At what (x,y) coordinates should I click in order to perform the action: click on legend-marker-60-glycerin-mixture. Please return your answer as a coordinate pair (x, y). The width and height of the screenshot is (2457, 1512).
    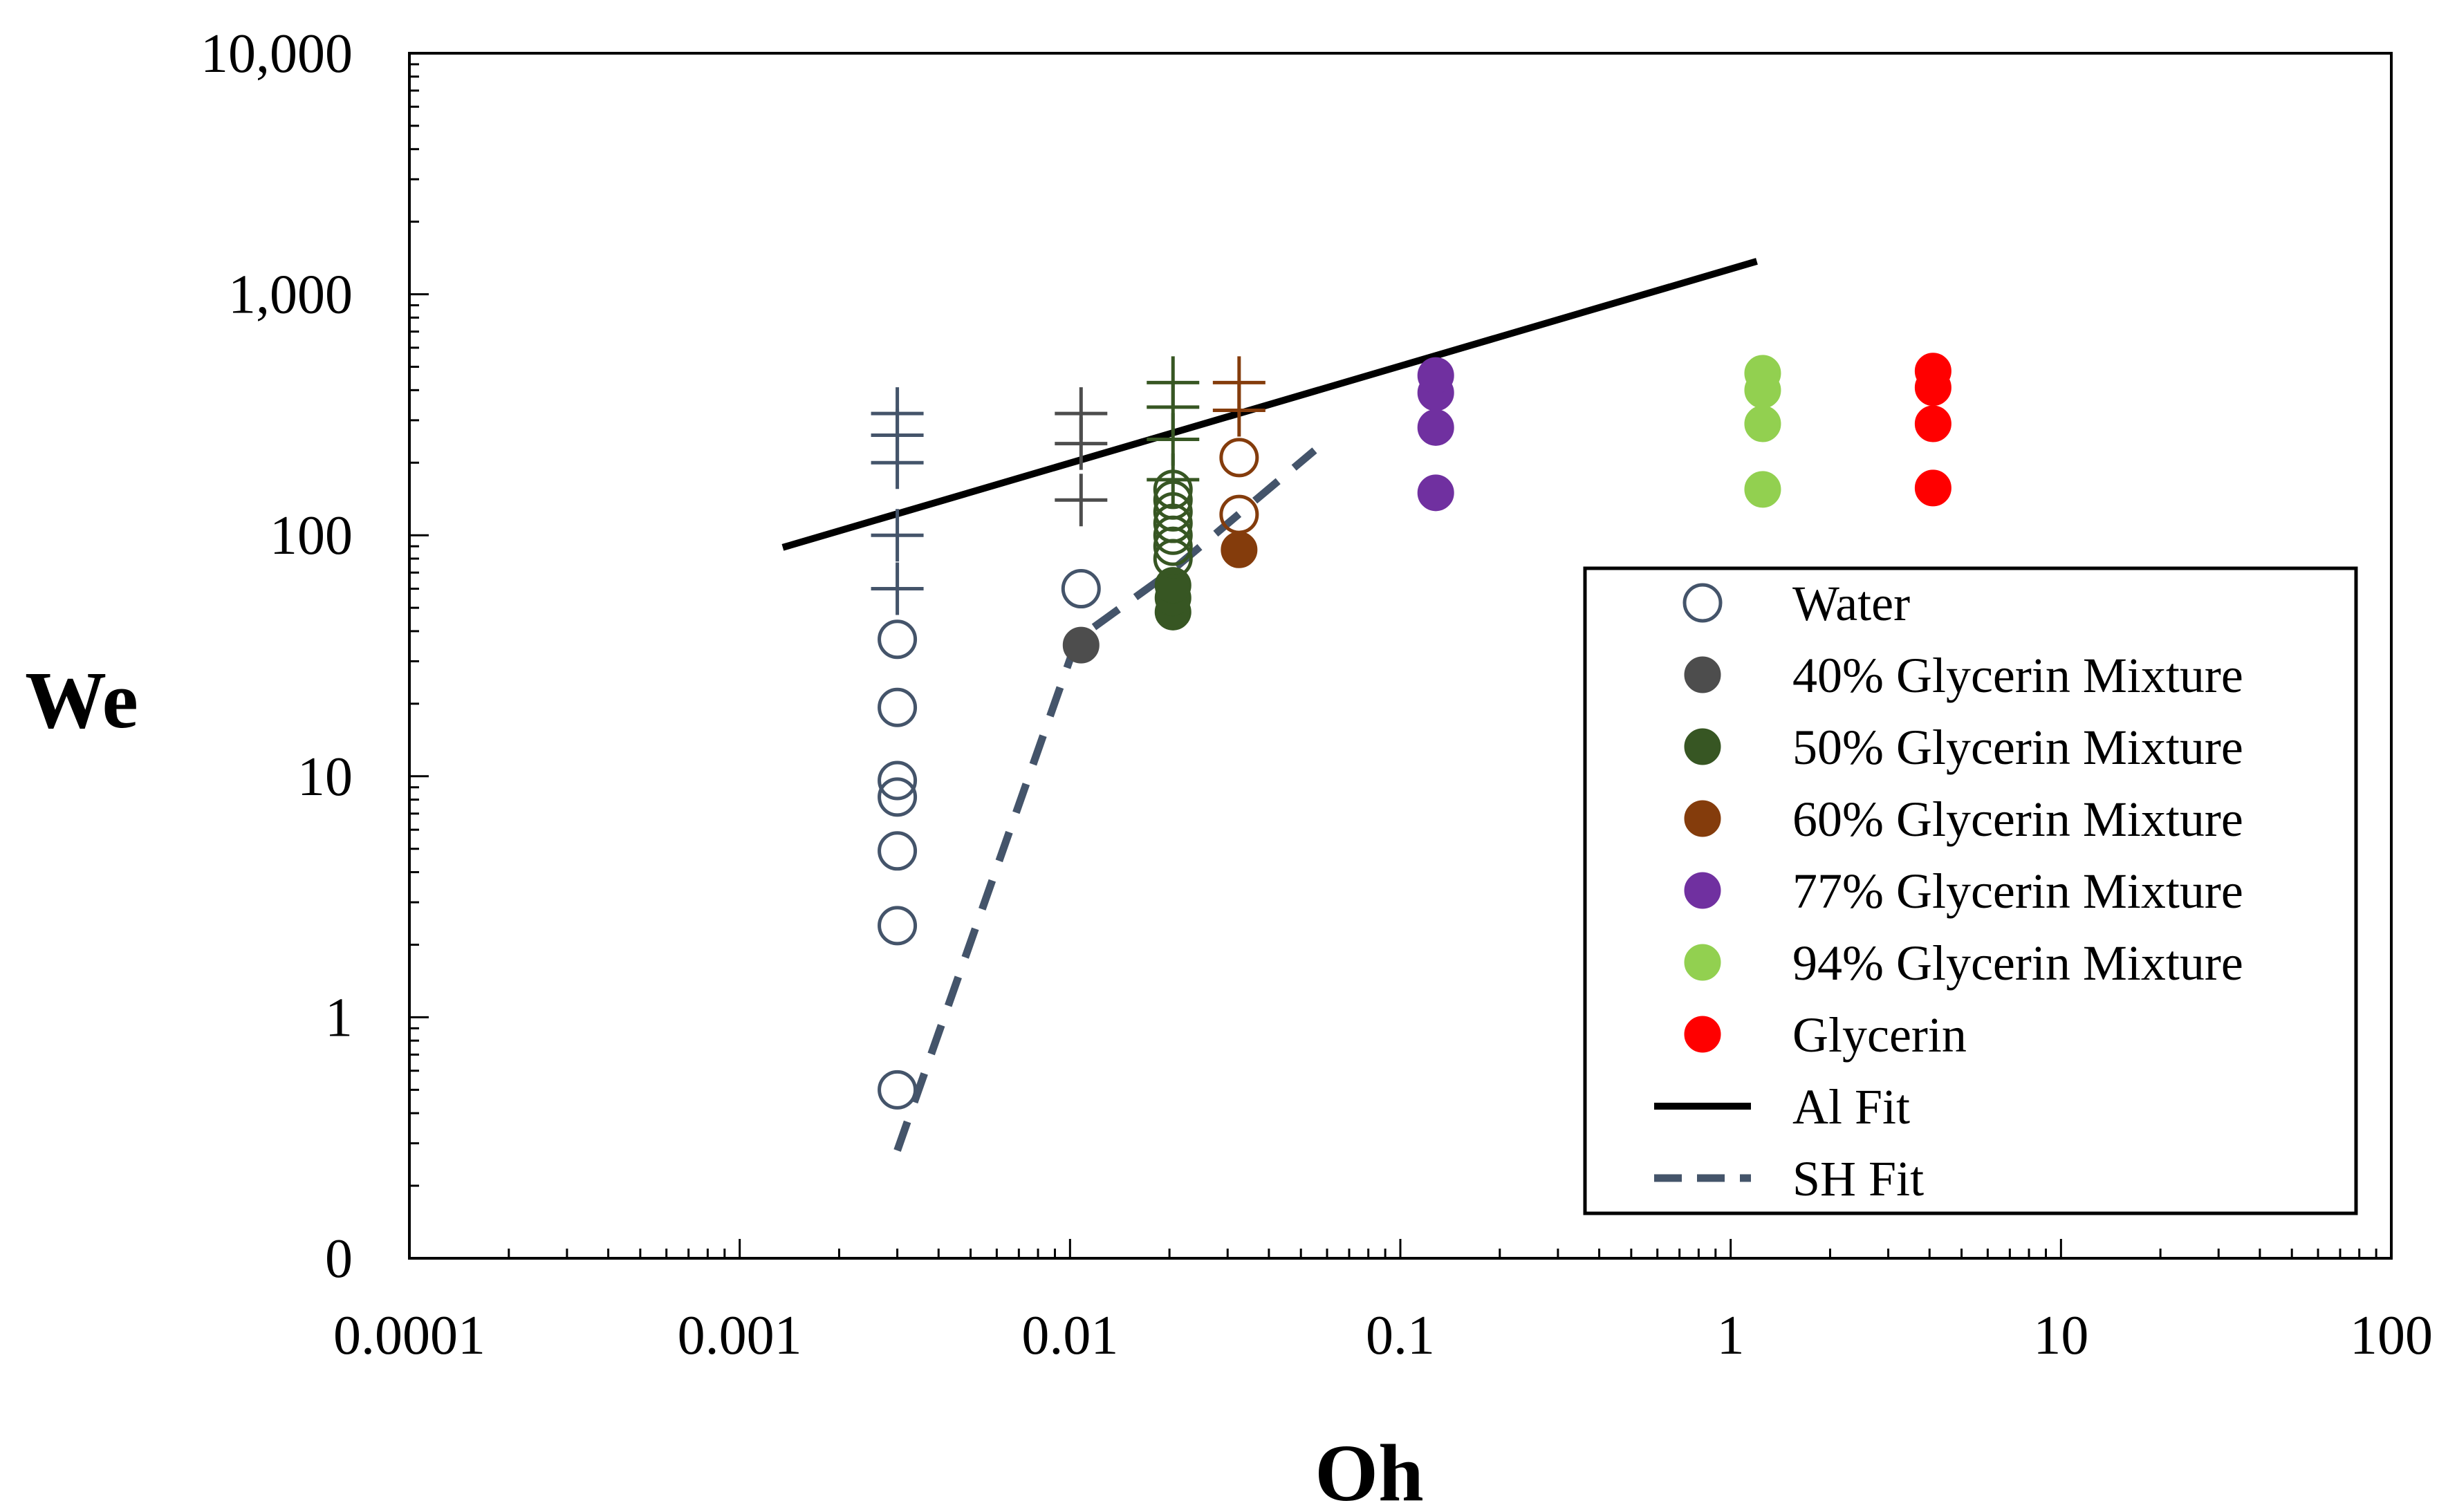
    Looking at the image, I should click on (1702, 818).